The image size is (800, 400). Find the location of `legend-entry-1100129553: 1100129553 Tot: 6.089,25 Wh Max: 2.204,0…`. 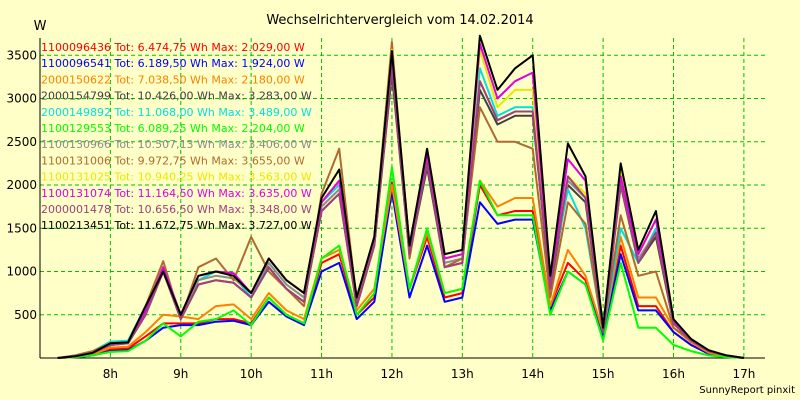

legend-entry-1100129553: 1100129553 Tot: 6.089,25 Wh Max: 2.204,0… is located at coordinates (173, 128).